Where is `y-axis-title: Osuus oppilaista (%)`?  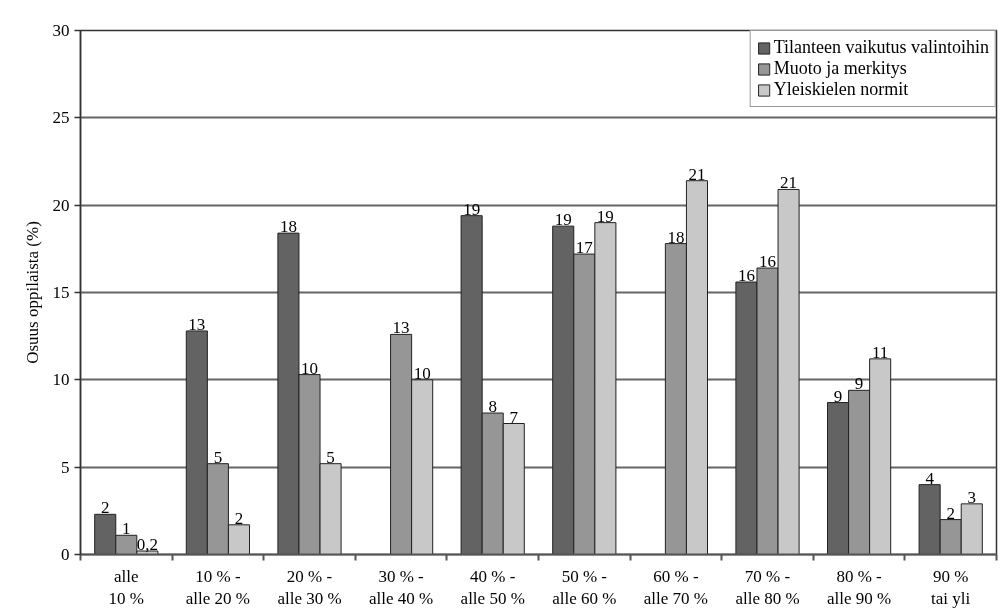 y-axis-title: Osuus oppilaista (%) is located at coordinates (32, 292).